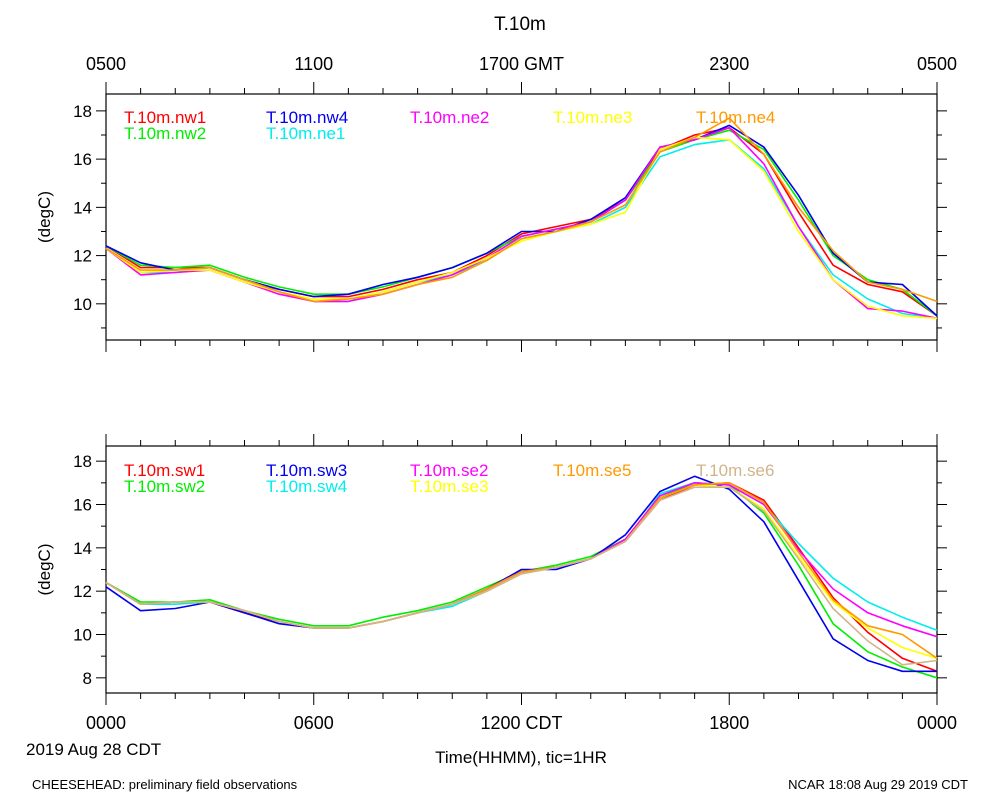  I want to click on legend-entry: T.10m.sw1, so click(164, 470).